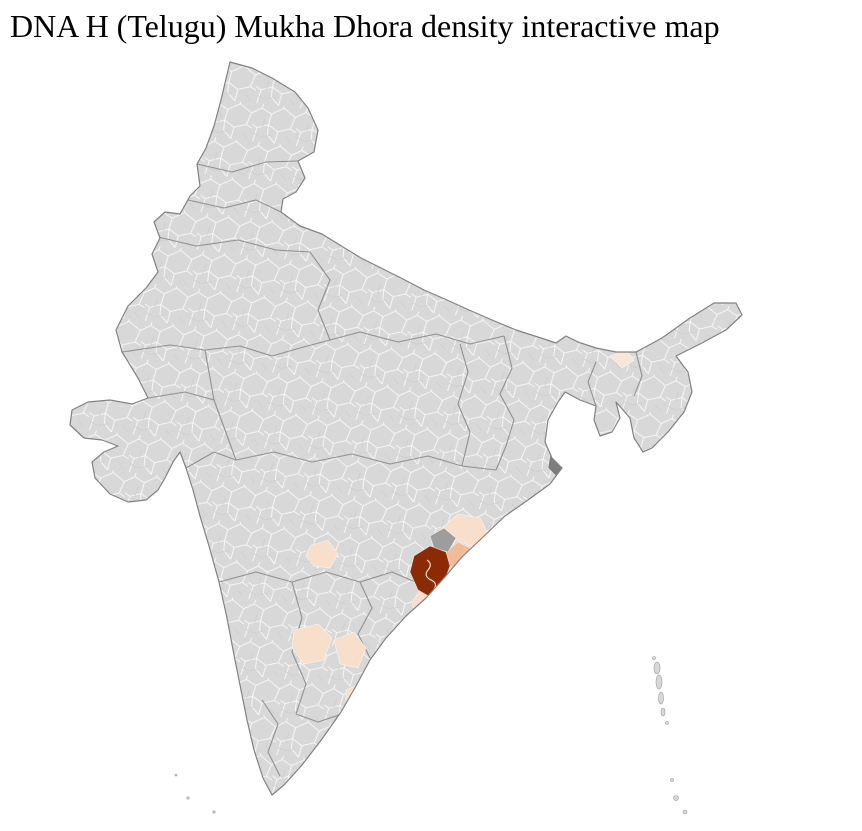  What do you see at coordinates (312, 644) in the screenshot?
I see `district-density-low-rayalaseema-west` at bounding box center [312, 644].